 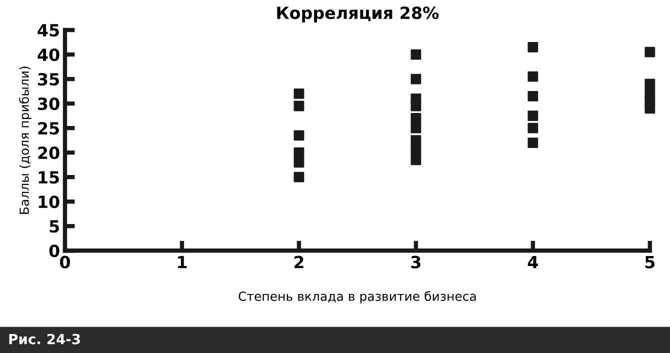 What do you see at coordinates (48, 177) in the screenshot?
I see `y-tick-label: 15` at bounding box center [48, 177].